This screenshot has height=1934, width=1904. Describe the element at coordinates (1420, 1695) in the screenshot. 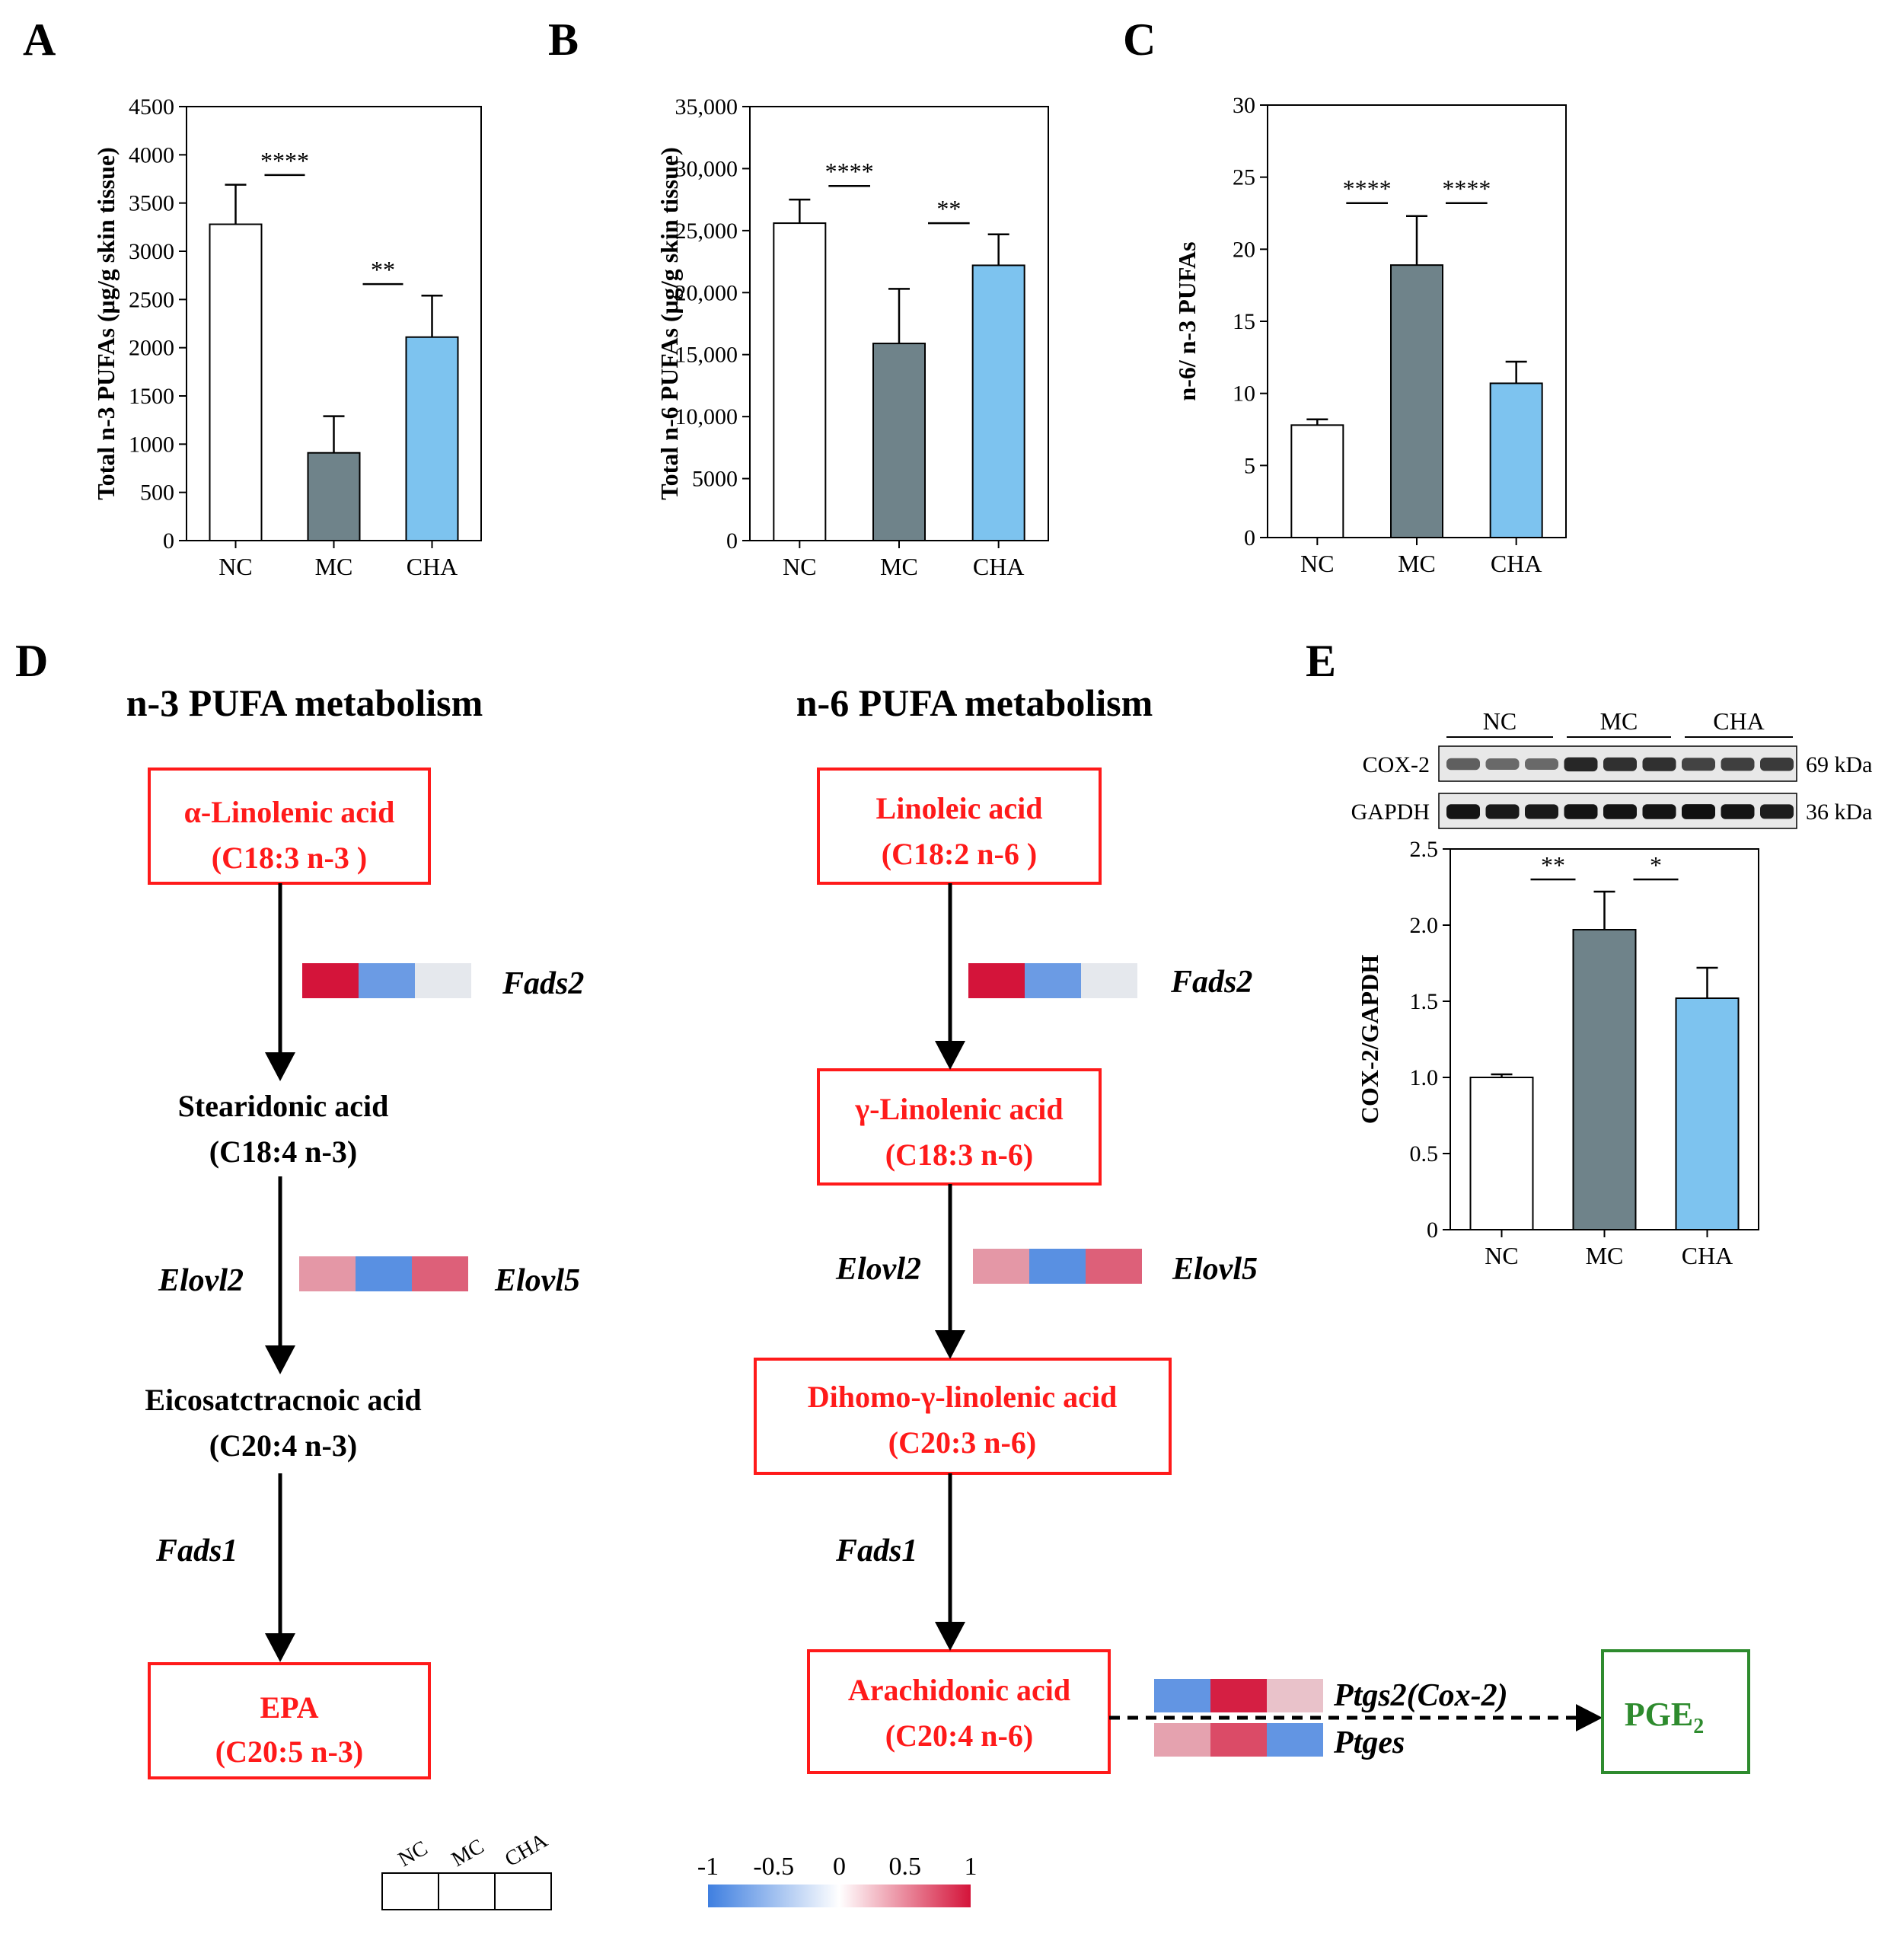

I see `ptgs2-label: Ptgs2(Cox-2)` at that location.